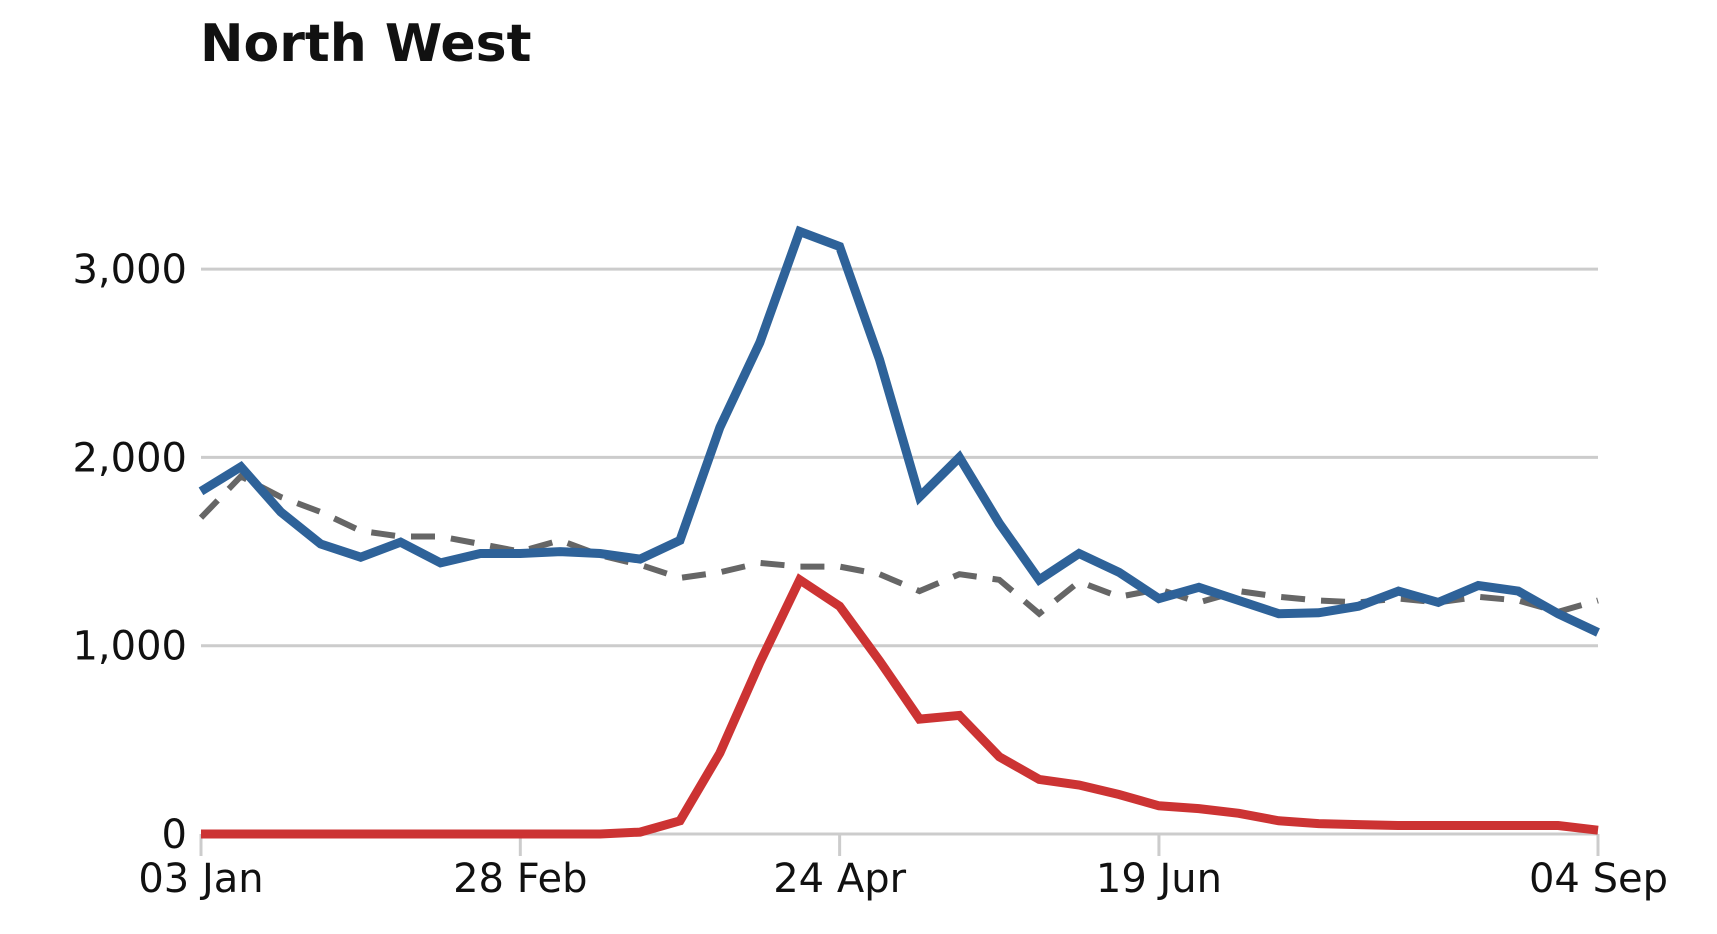  Describe the element at coordinates (129, 552) in the screenshot. I see `y-axis: 0 1,000 2,000 3,000` at that location.